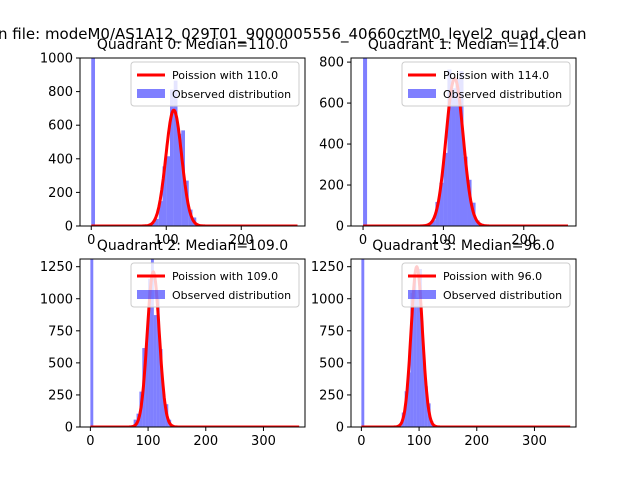 This screenshot has width=640, height=480. Describe the element at coordinates (496, 75) in the screenshot. I see `legend-label-poisson: Poission with 114.0` at that location.